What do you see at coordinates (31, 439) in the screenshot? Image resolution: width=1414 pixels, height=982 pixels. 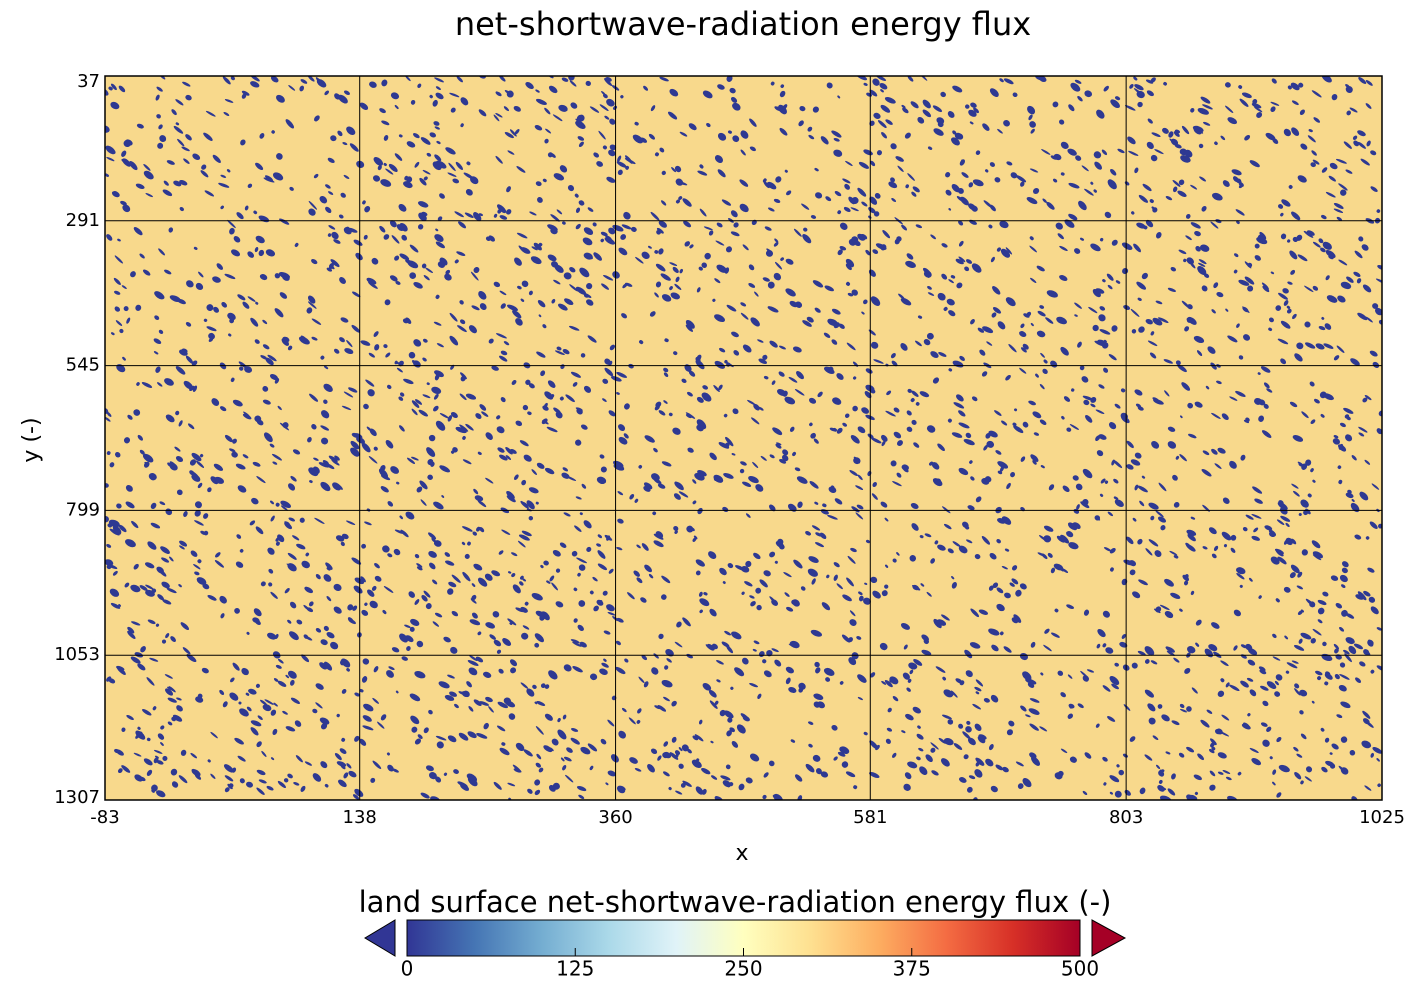 I see `y-axis-label: y (-)` at bounding box center [31, 439].